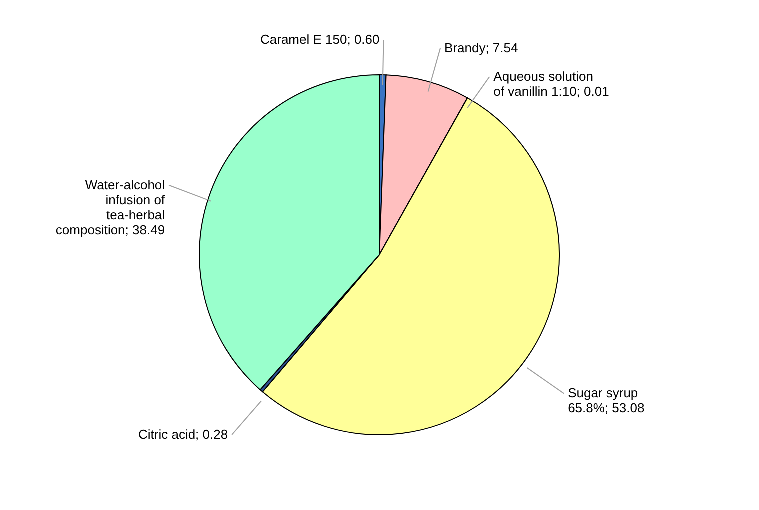  Describe the element at coordinates (606, 401) in the screenshot. I see `slice-label: Sugar syrup 65.8%; 53.08` at that location.